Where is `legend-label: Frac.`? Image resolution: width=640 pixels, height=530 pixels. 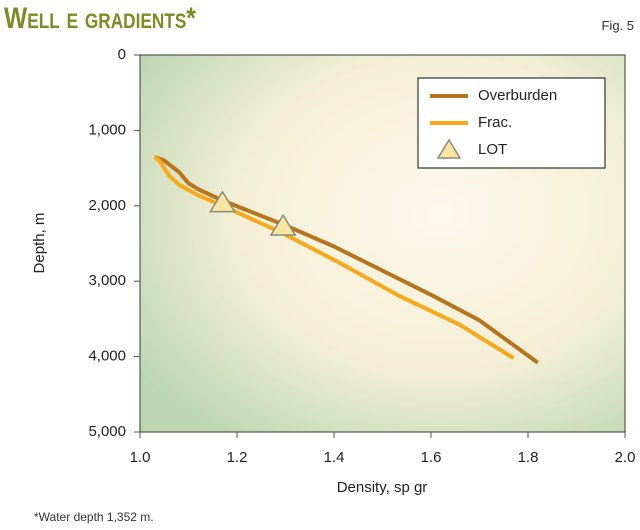 legend-label: Frac. is located at coordinates (495, 122).